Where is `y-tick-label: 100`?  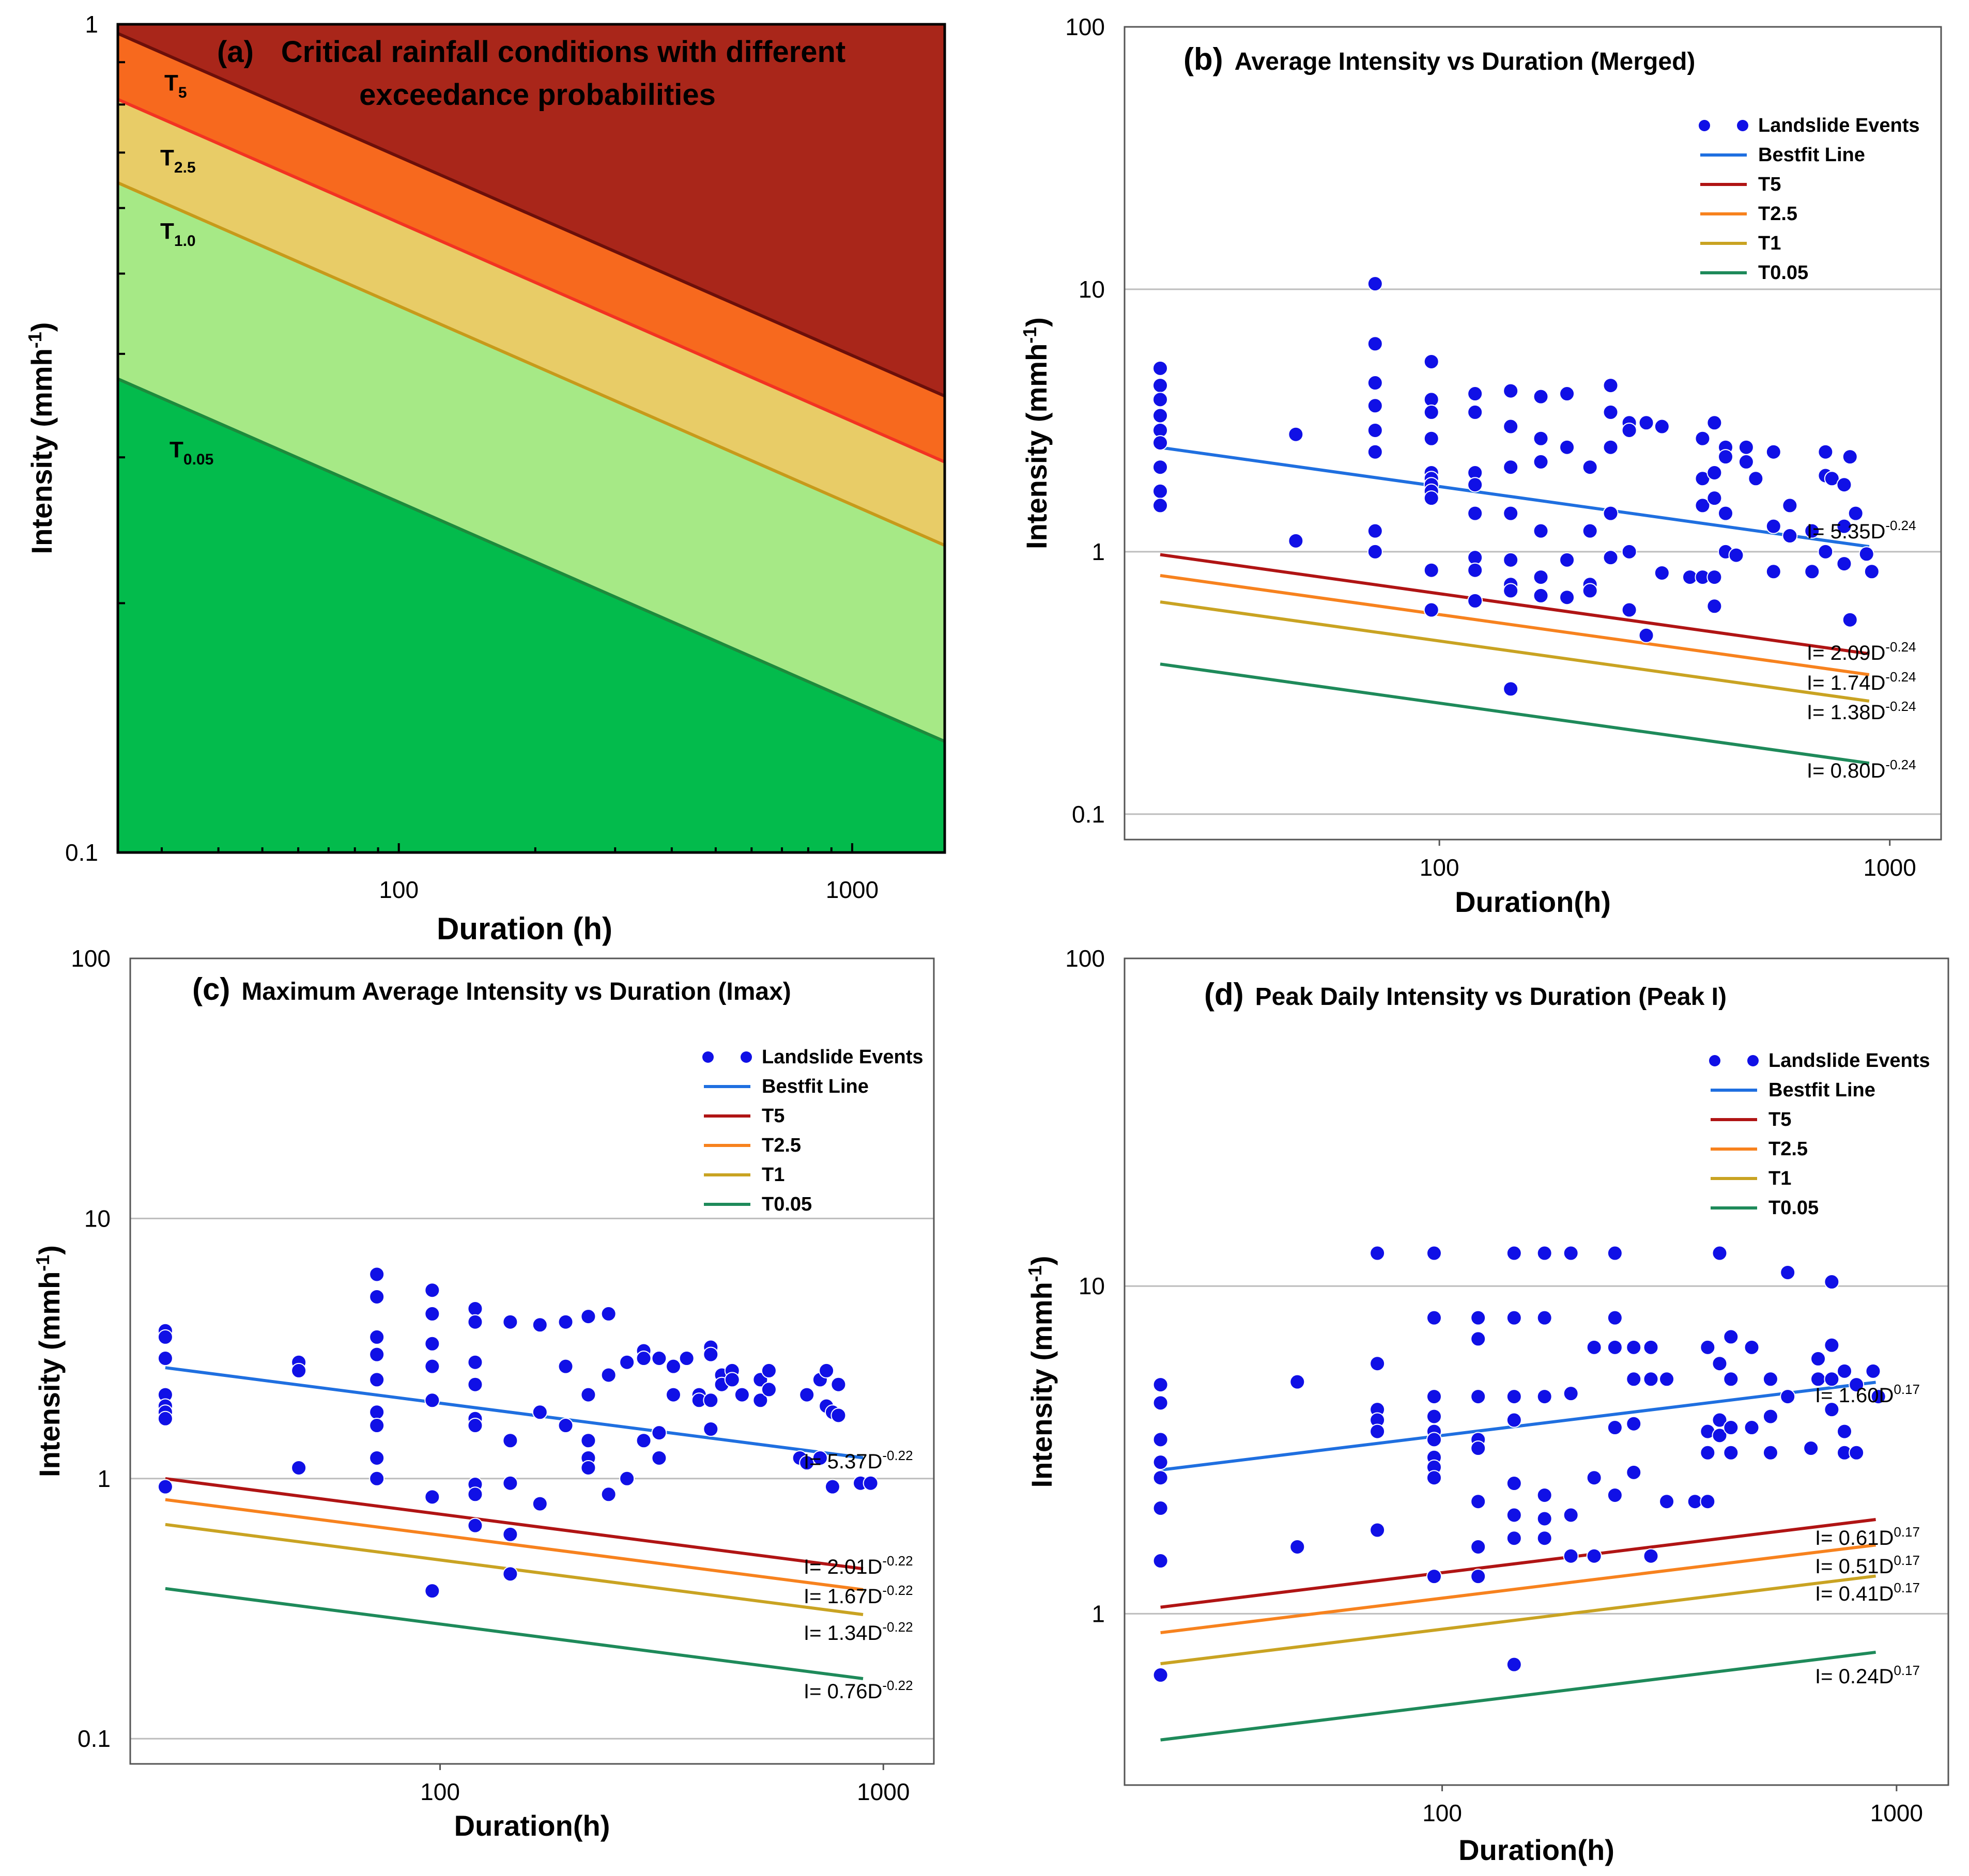 y-tick-label: 100 is located at coordinates (91, 958).